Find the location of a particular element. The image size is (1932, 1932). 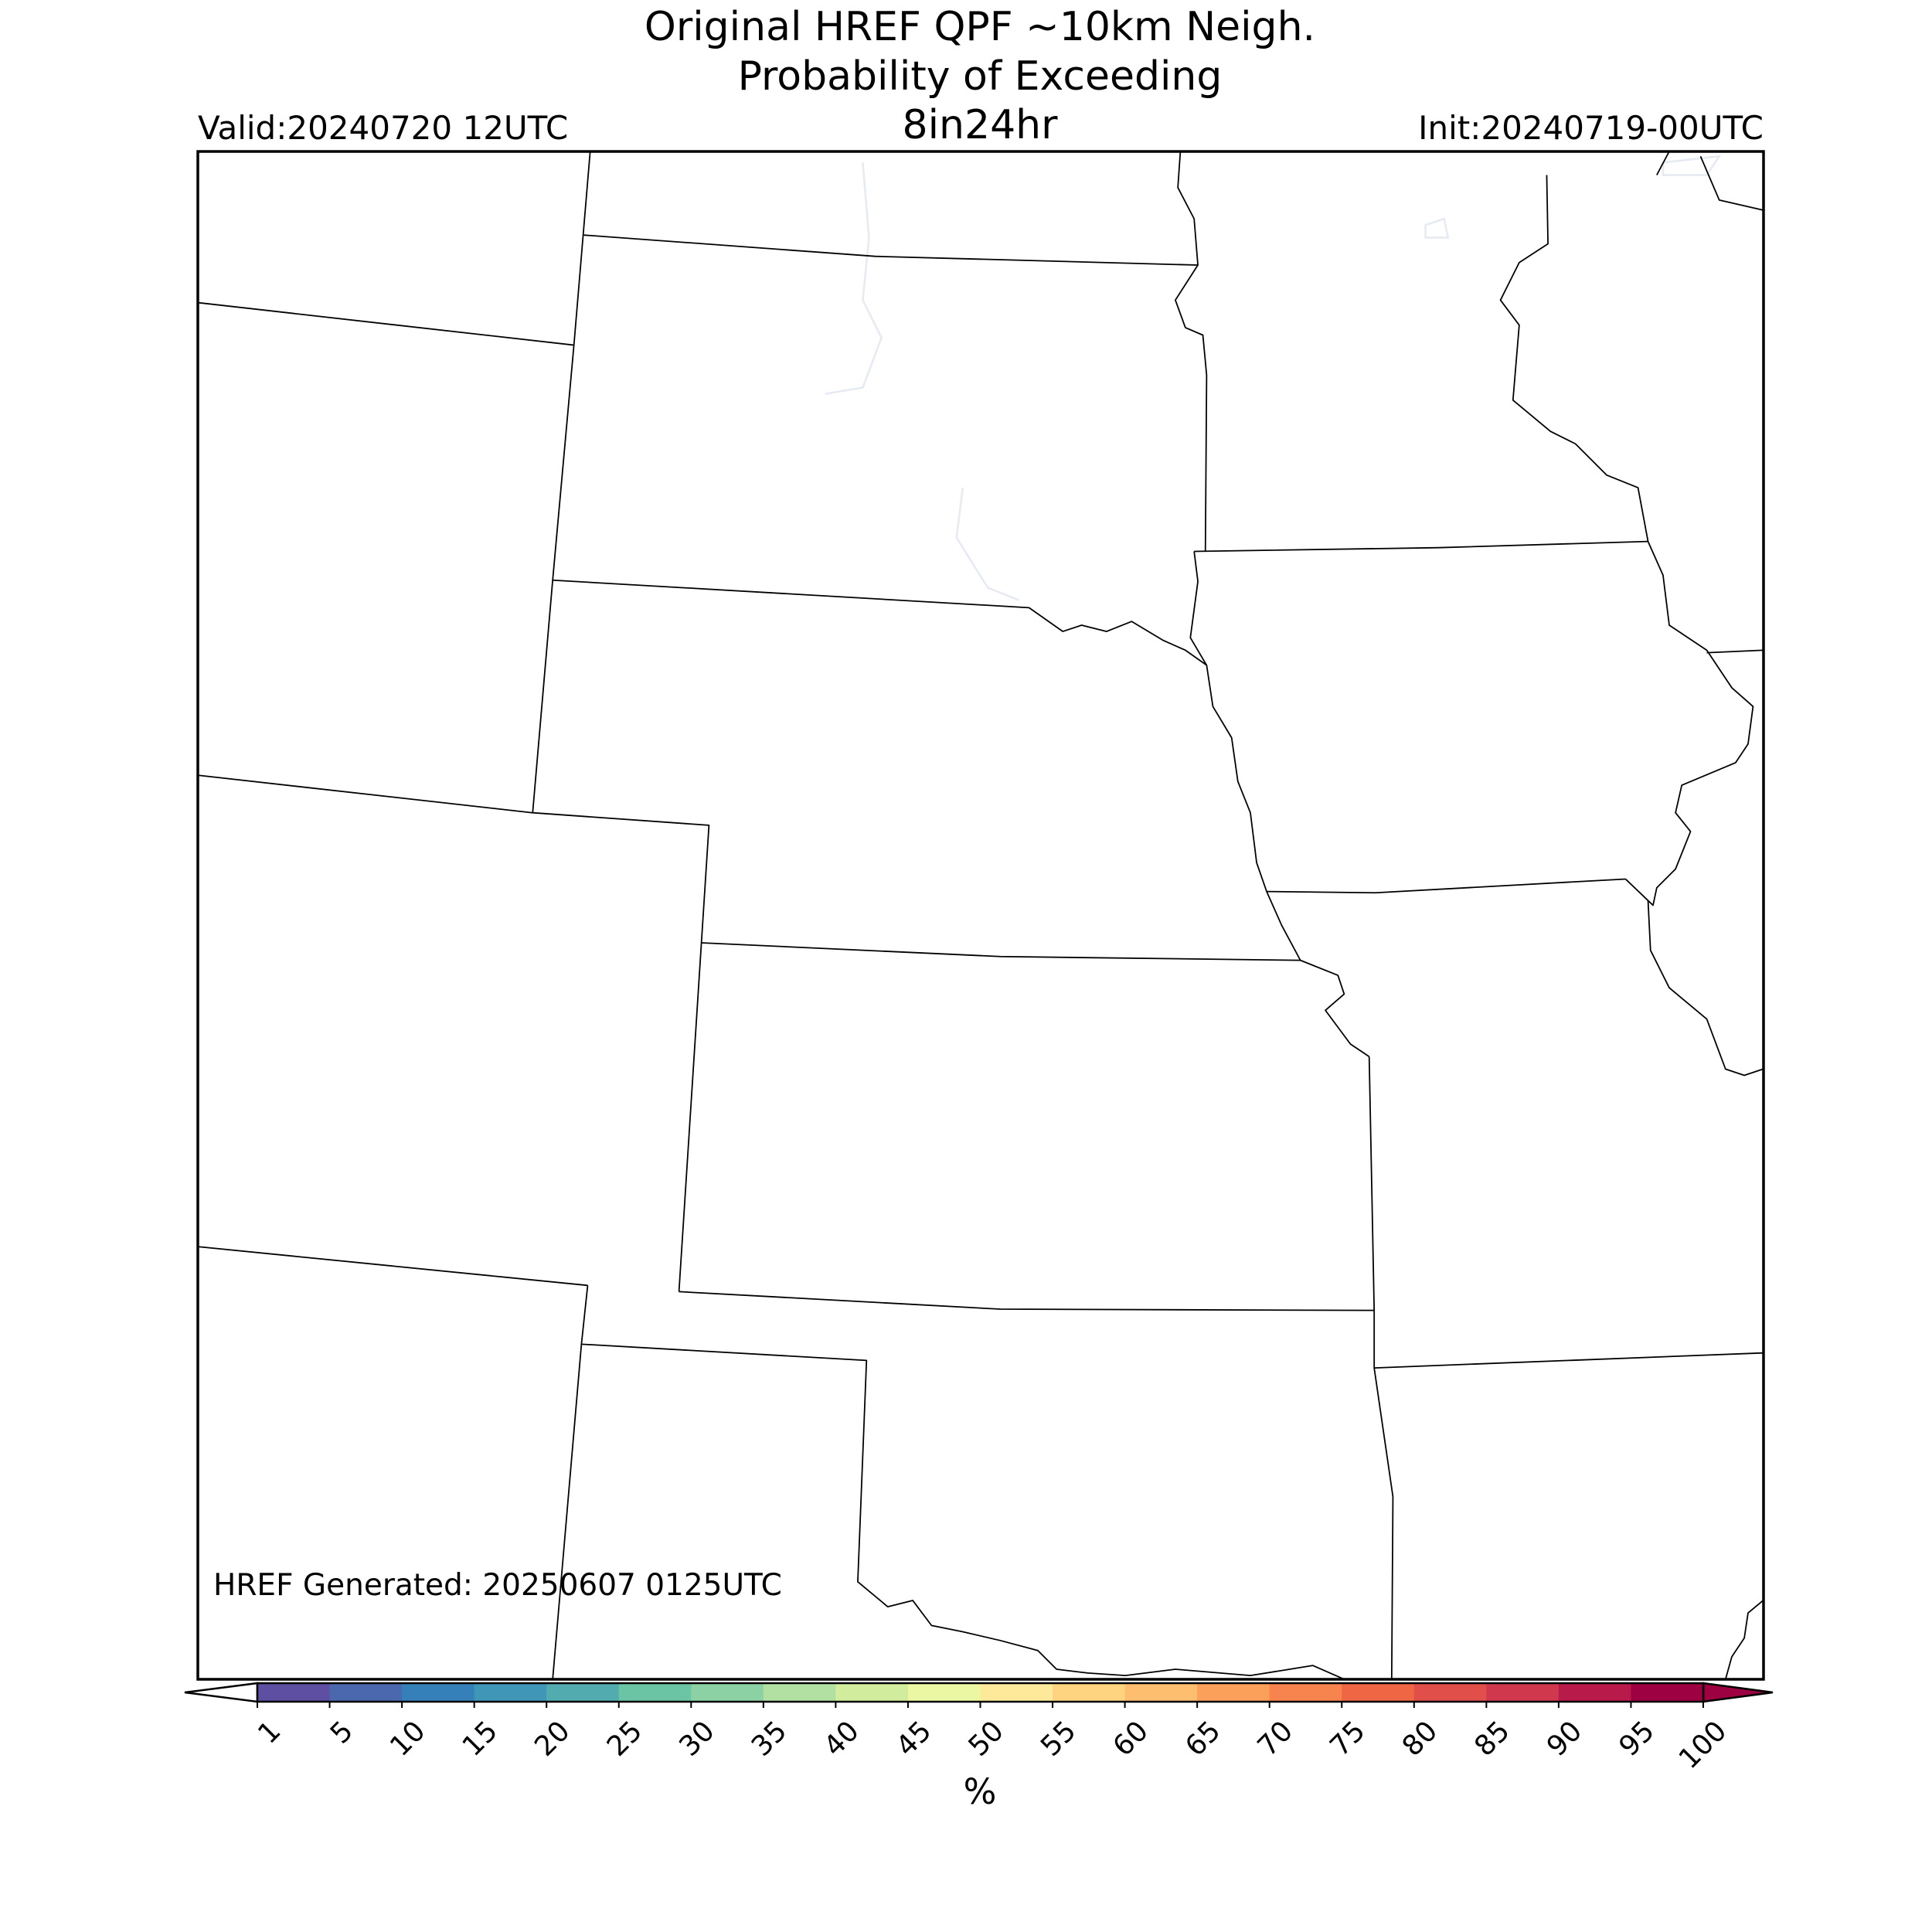

colorbar-tick-label: 20 is located at coordinates (553, 1739).